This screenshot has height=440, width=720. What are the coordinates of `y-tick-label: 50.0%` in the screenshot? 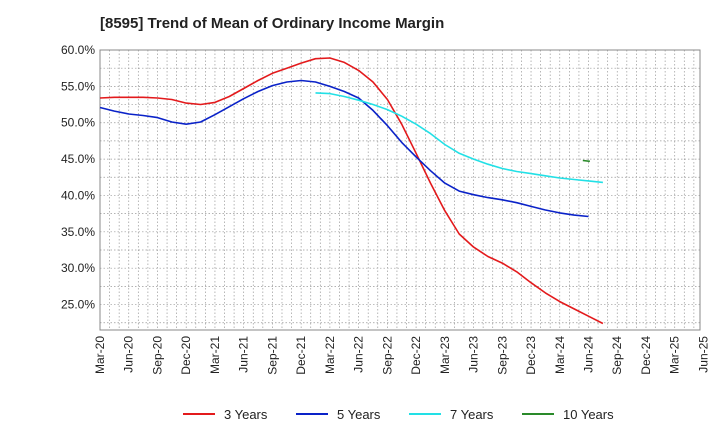 It's located at (78, 123).